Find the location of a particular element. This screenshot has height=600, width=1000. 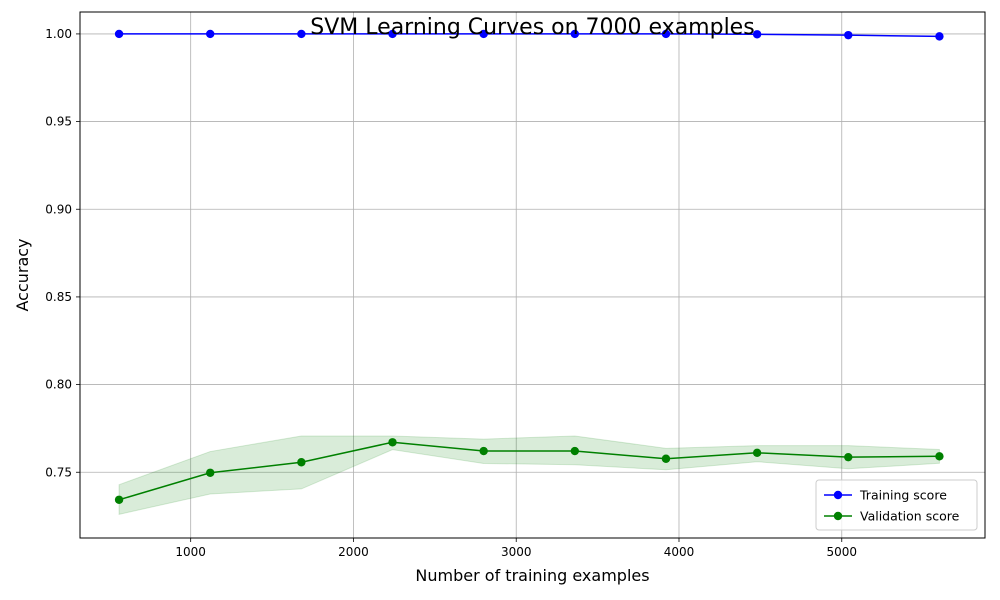

validation-score-band is located at coordinates (529, 475).